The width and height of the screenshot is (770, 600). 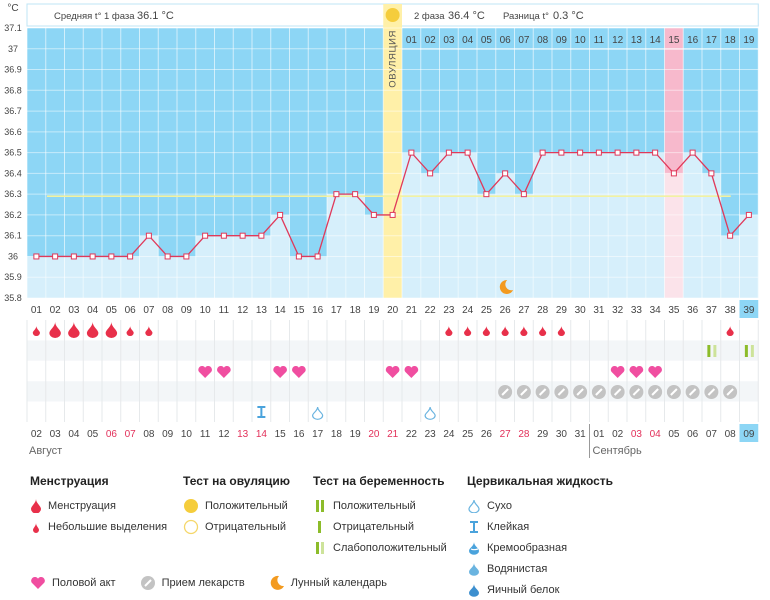 What do you see at coordinates (74, 310) in the screenshot?
I see `x-tick-label: 03` at bounding box center [74, 310].